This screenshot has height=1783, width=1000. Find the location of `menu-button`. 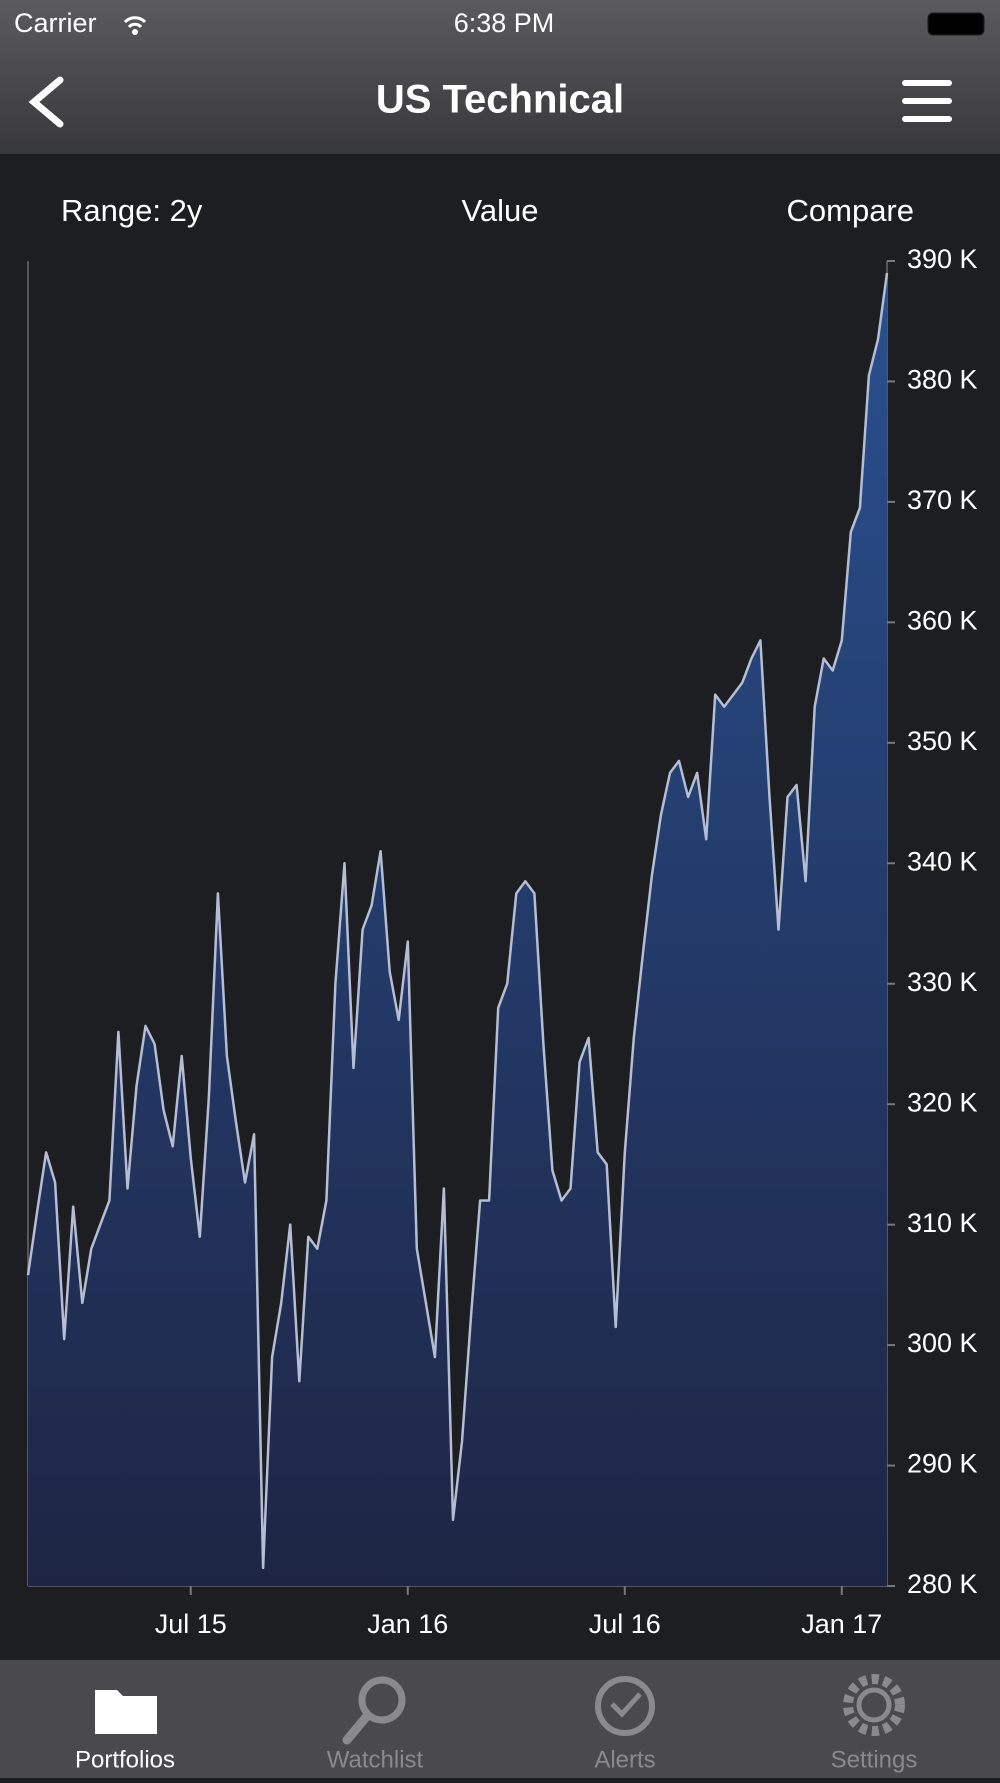

menu-button is located at coordinates (927, 101).